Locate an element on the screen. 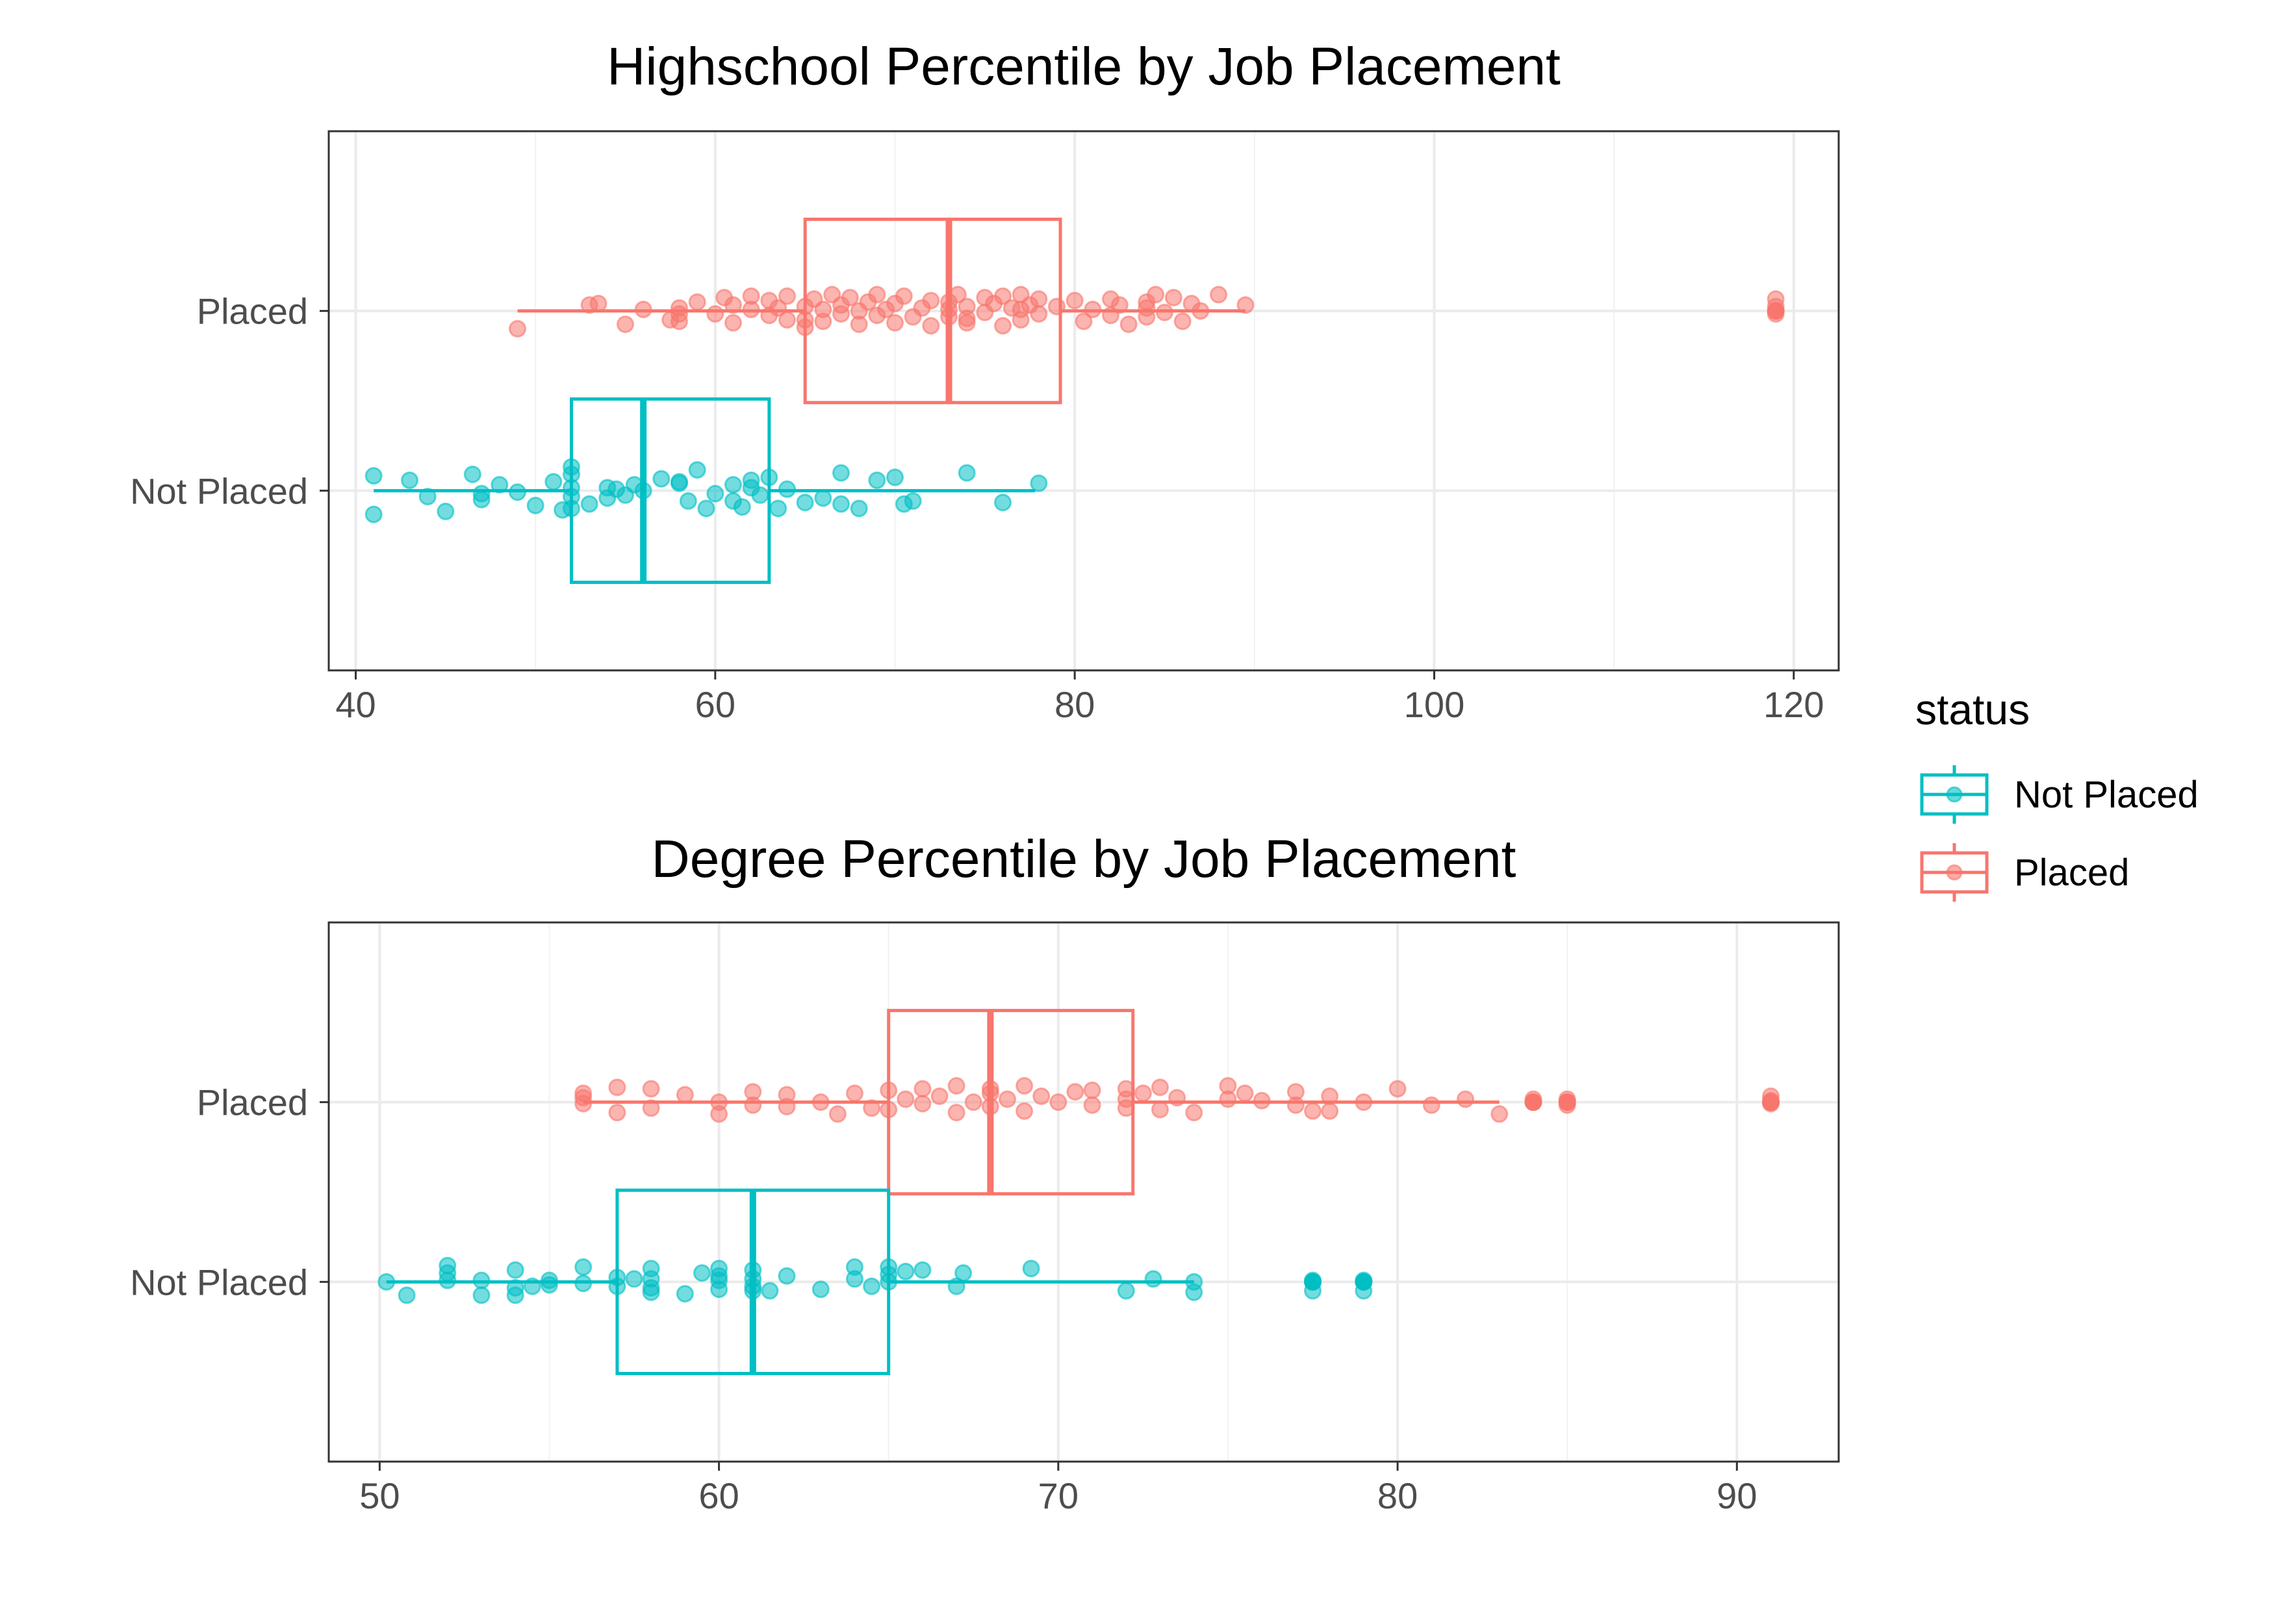 This screenshot has height=1624, width=2274. x-tick-label: 100 is located at coordinates (1434, 704).